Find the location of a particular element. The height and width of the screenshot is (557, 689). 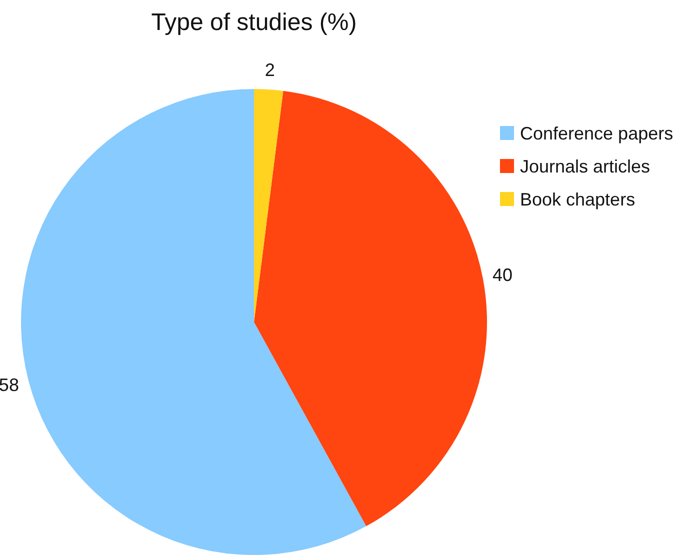

chart-title: Type of studies (%) is located at coordinates (254, 22).